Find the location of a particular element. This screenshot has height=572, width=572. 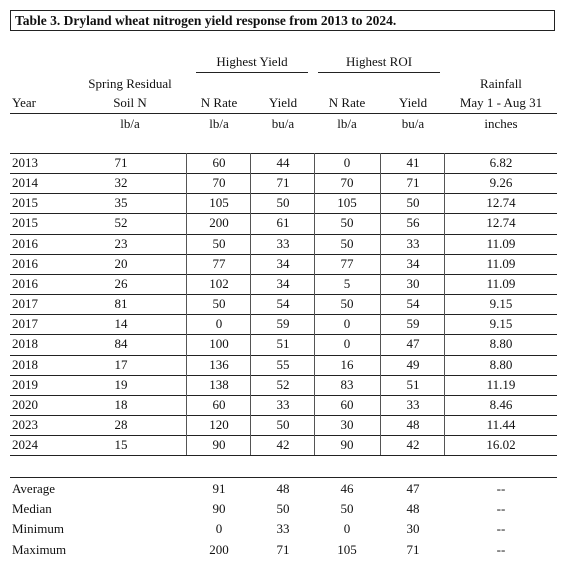

cell-hy-yield: 55 is located at coordinates (283, 364).